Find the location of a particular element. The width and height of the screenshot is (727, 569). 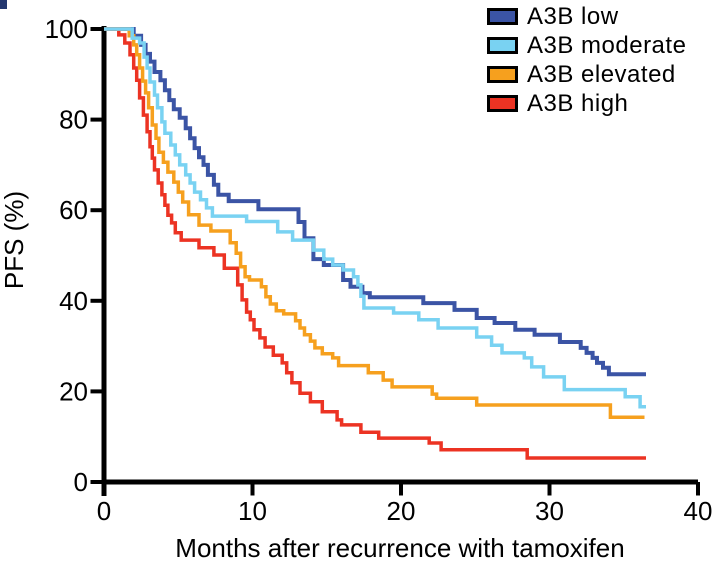

legend-item: A3B high is located at coordinates (586, 103).